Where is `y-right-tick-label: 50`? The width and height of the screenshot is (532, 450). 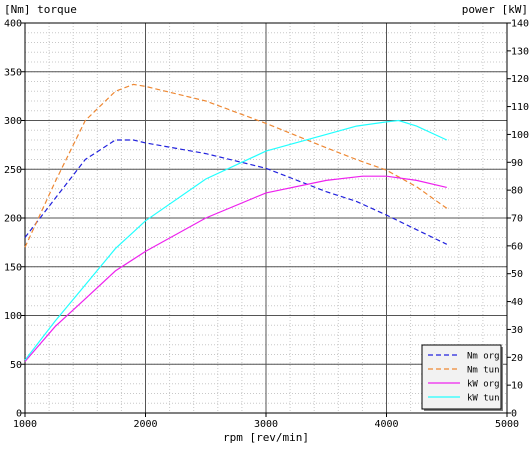
y-right-tick-label: 50 is located at coordinates (517, 274).